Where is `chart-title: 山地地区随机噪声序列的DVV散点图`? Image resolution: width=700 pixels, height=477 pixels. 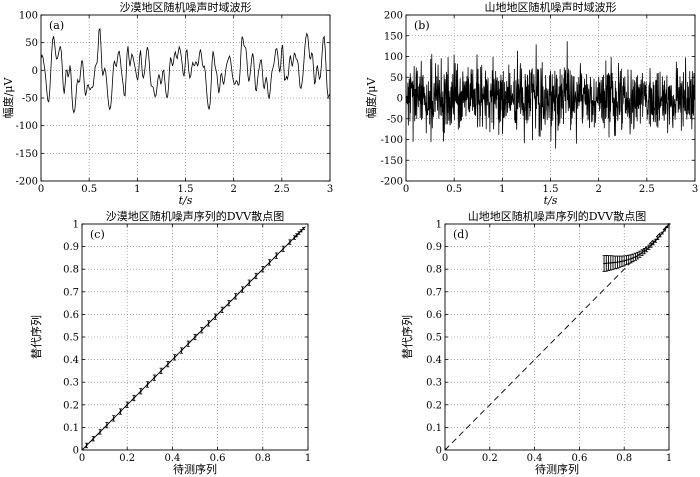 chart-title: 山地地区随机噪声序列的DVV散点图 is located at coordinates (557, 216).